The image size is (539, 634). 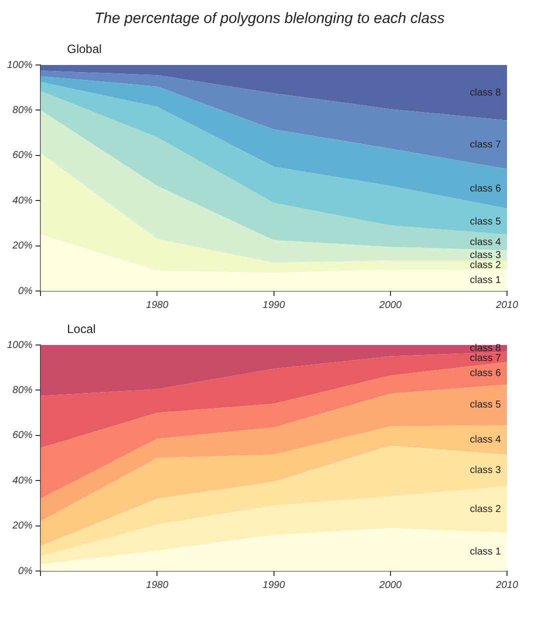 What do you see at coordinates (269, 19) in the screenshot?
I see `chart-title: The percentage of polygons blelonging to each class` at bounding box center [269, 19].